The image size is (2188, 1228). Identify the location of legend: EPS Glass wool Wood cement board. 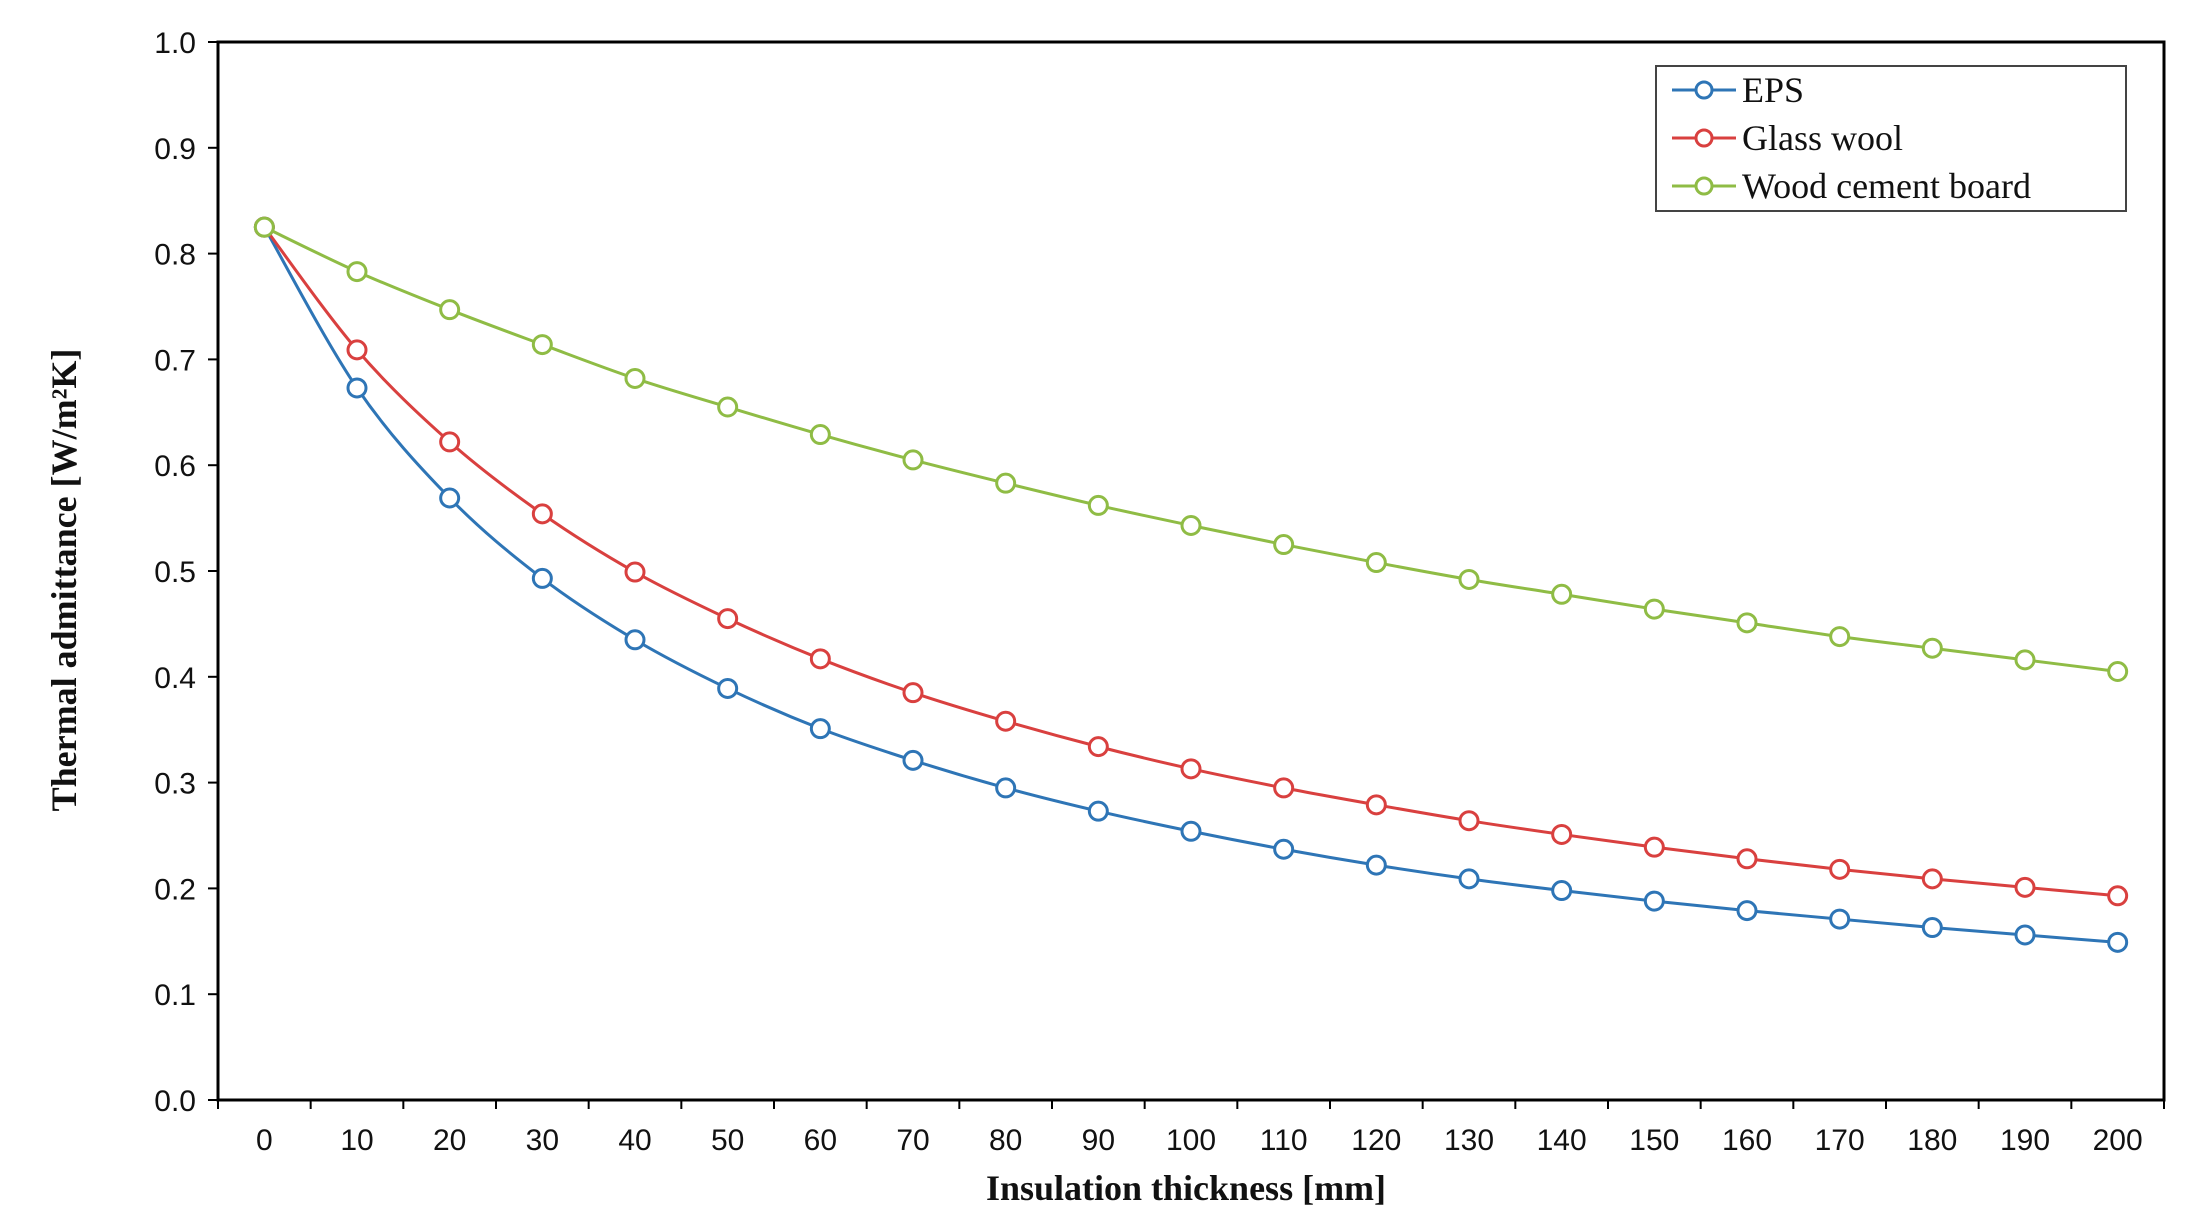
(1891, 138).